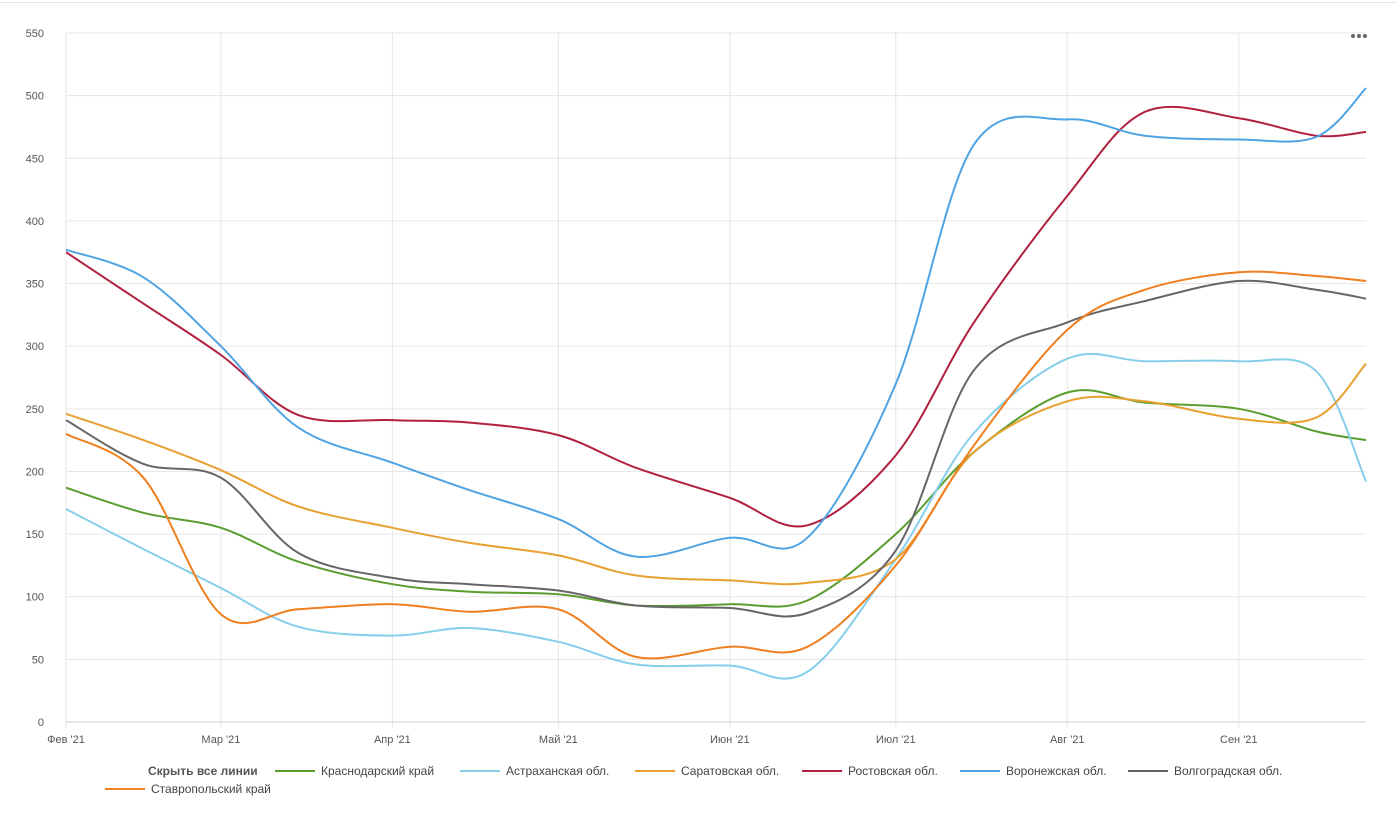  I want to click on x-tick-label: Июл '21, so click(896, 740).